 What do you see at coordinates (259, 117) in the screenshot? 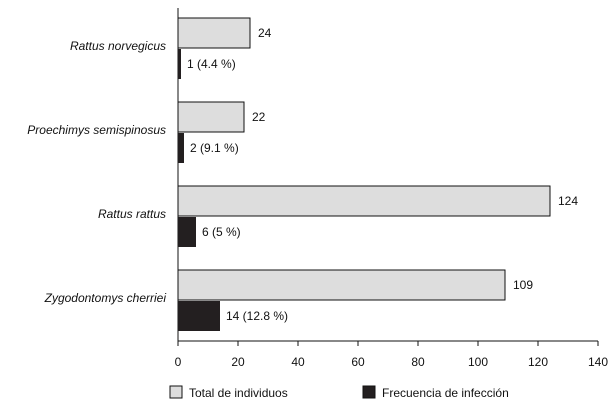
I see `data-label-total-1: 22` at bounding box center [259, 117].